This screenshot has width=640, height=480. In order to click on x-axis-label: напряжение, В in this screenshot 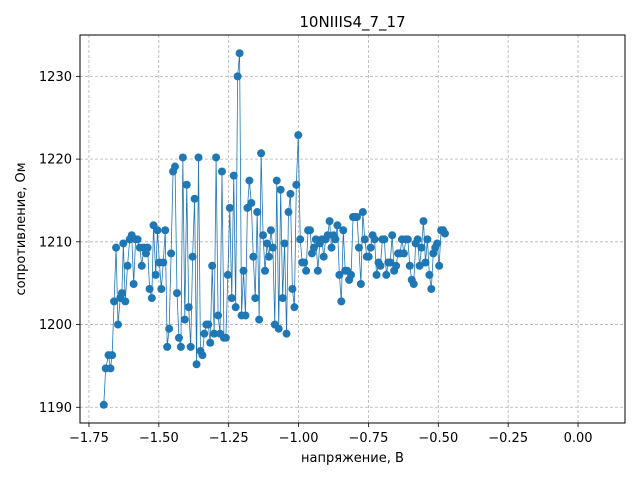, I will do `click(352, 458)`.